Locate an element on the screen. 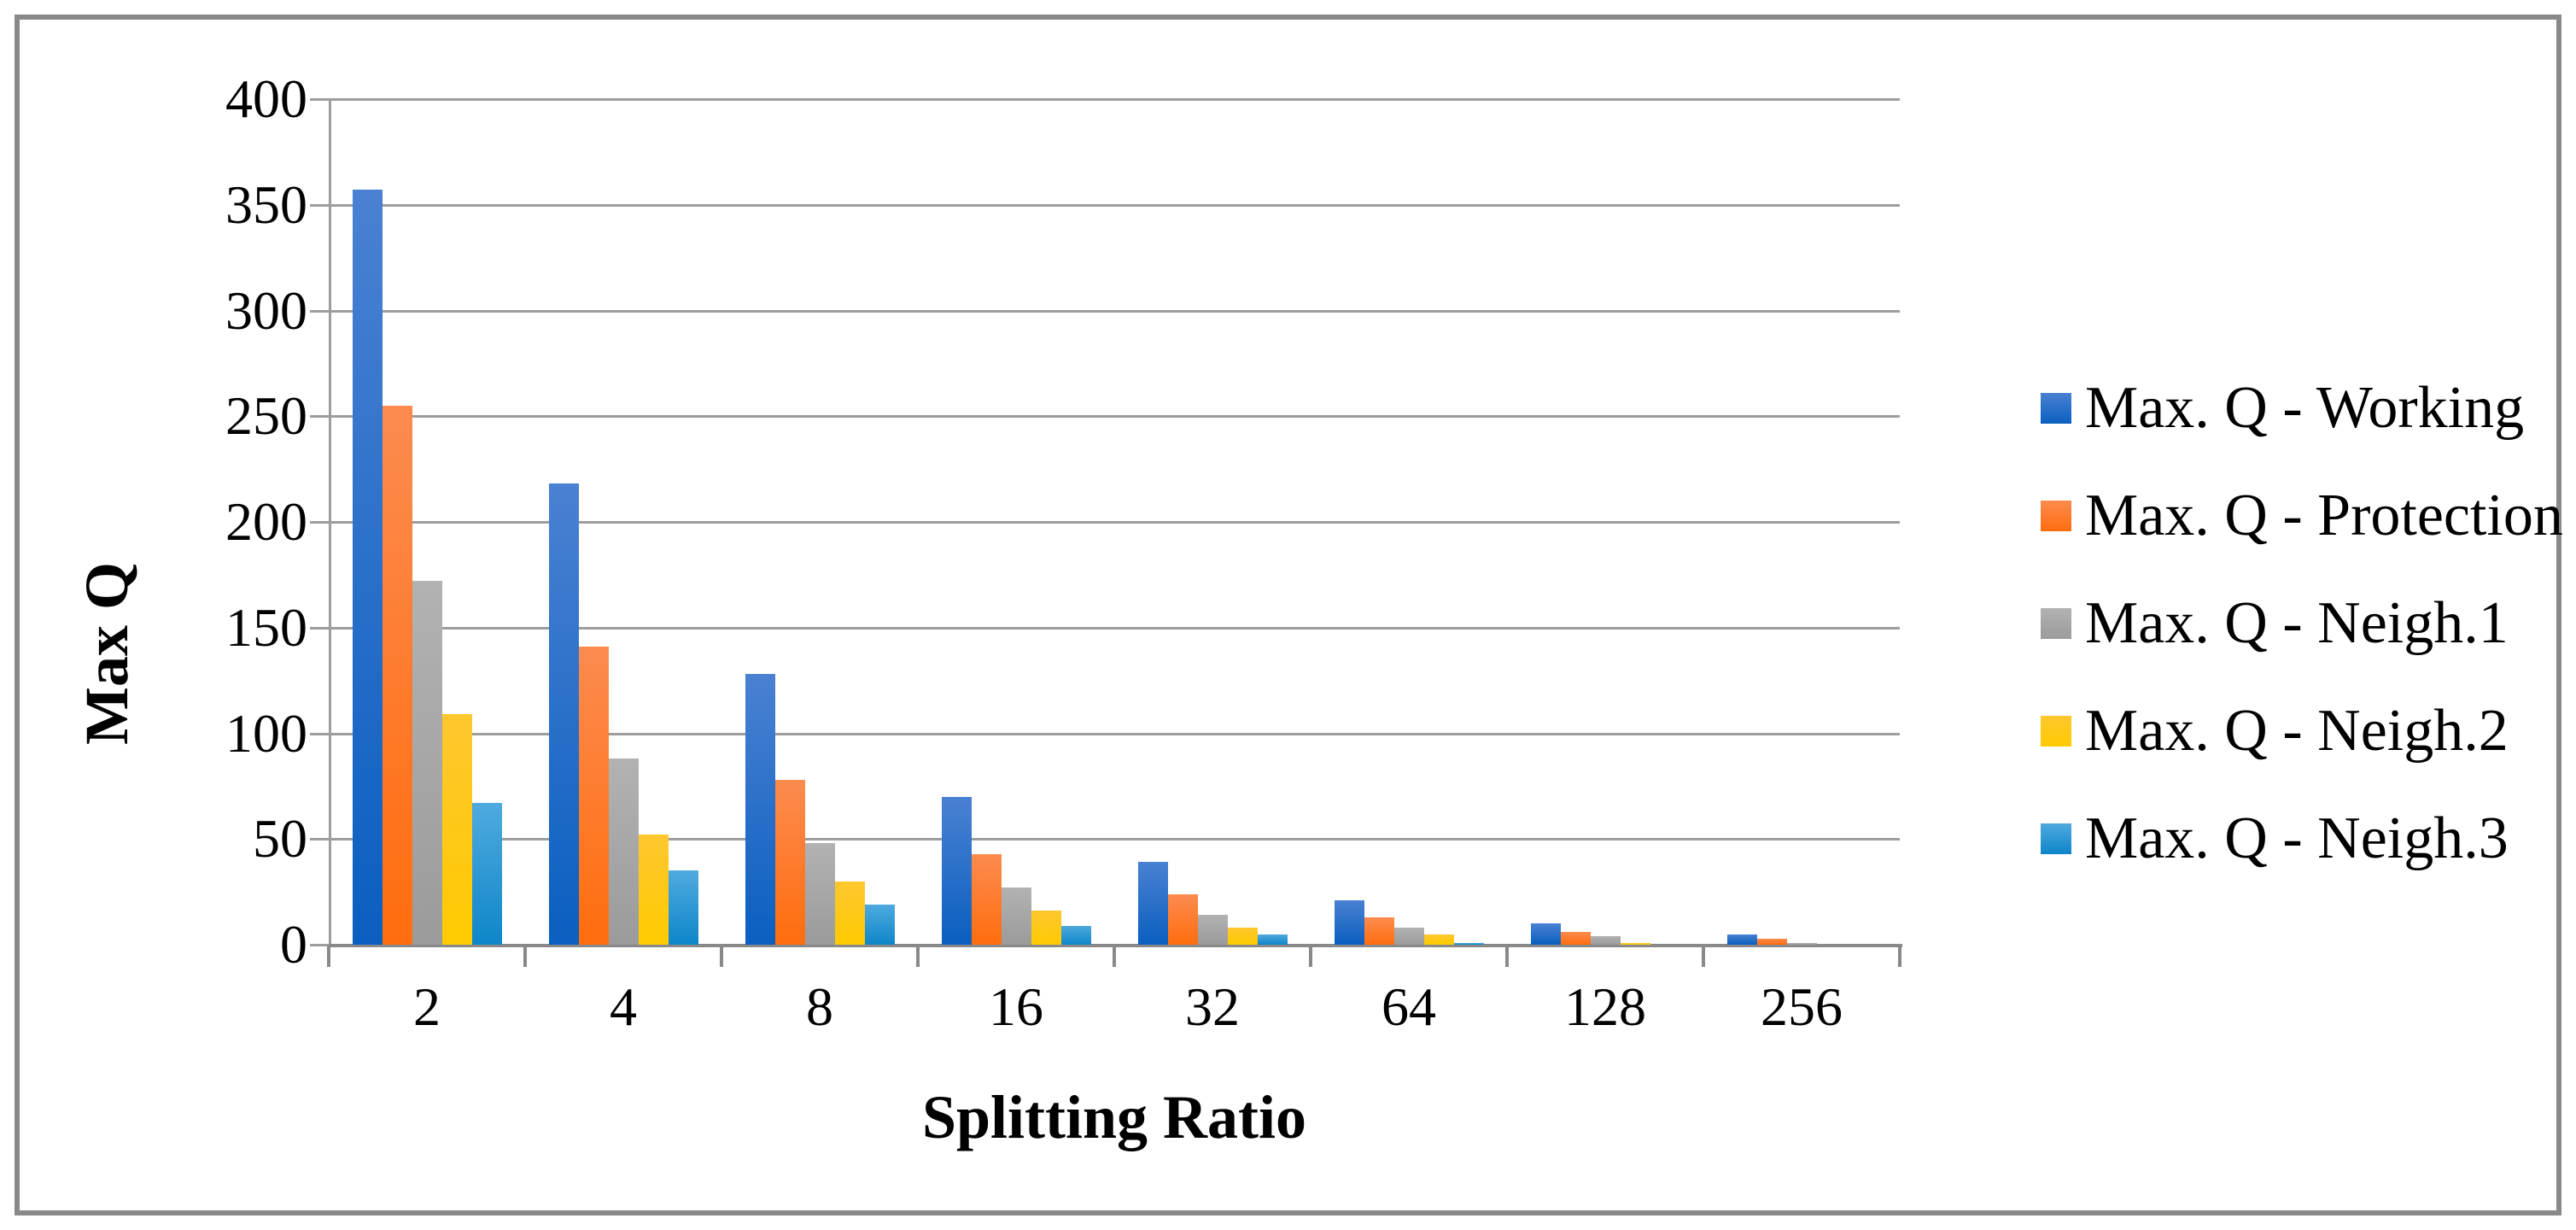 The height and width of the screenshot is (1230, 2576). x-tick-label-4: 4 is located at coordinates (623, 1006).